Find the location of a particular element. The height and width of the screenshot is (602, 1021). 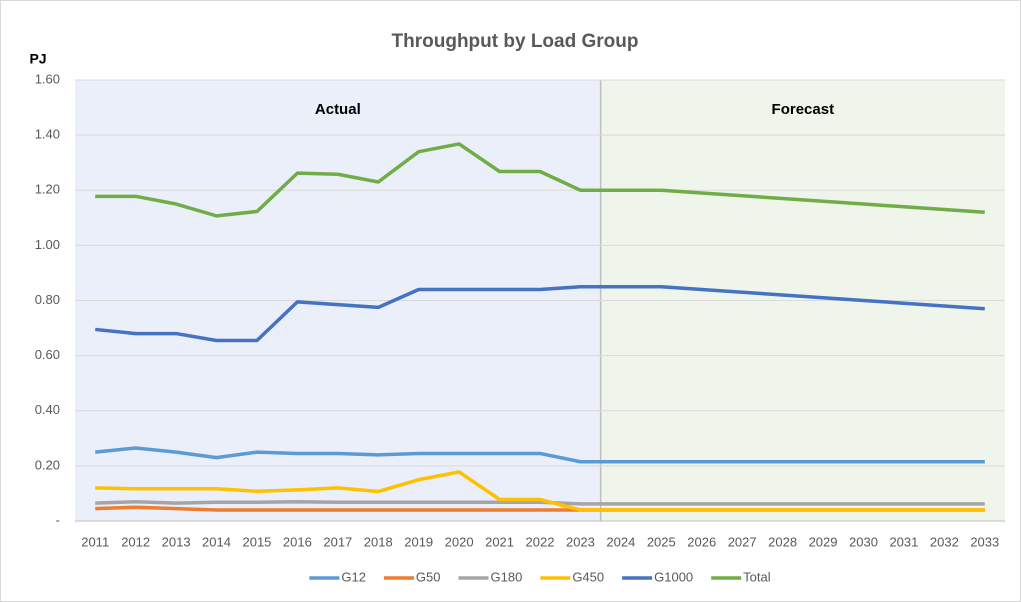

legend-label: Total is located at coordinates (757, 576).